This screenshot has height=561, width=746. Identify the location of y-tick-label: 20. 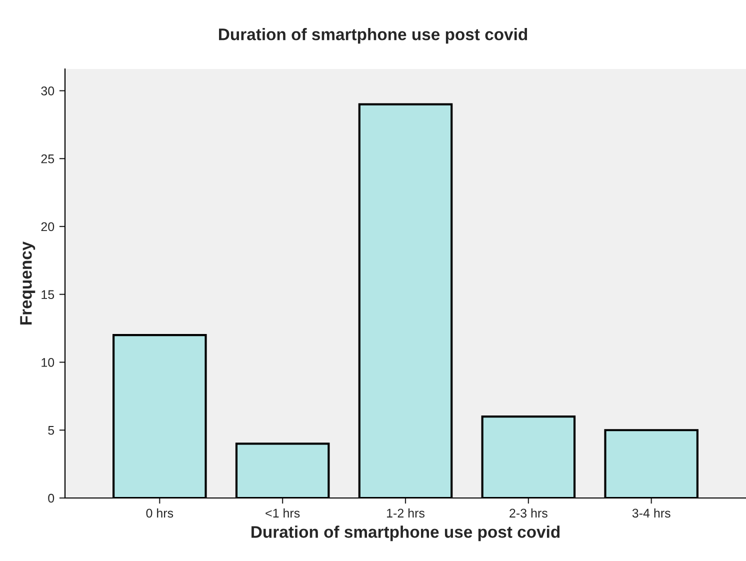
(47, 227).